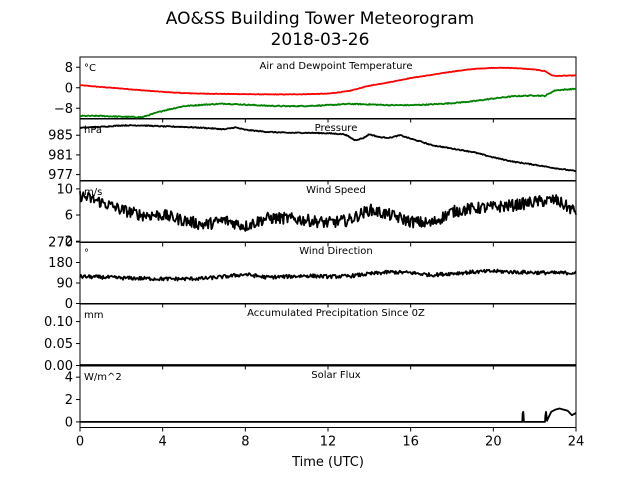 The image size is (640, 480). I want to click on y-tick-label-pressure-1: 981, so click(60, 155).